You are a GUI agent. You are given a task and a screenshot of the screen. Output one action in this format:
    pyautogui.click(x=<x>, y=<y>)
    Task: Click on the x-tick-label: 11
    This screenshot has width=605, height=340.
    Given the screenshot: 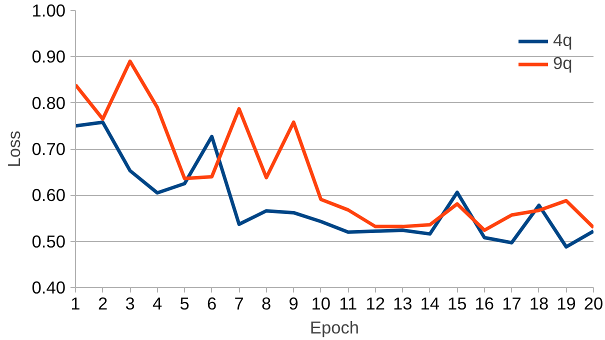 What is the action you would take?
    pyautogui.click(x=348, y=304)
    